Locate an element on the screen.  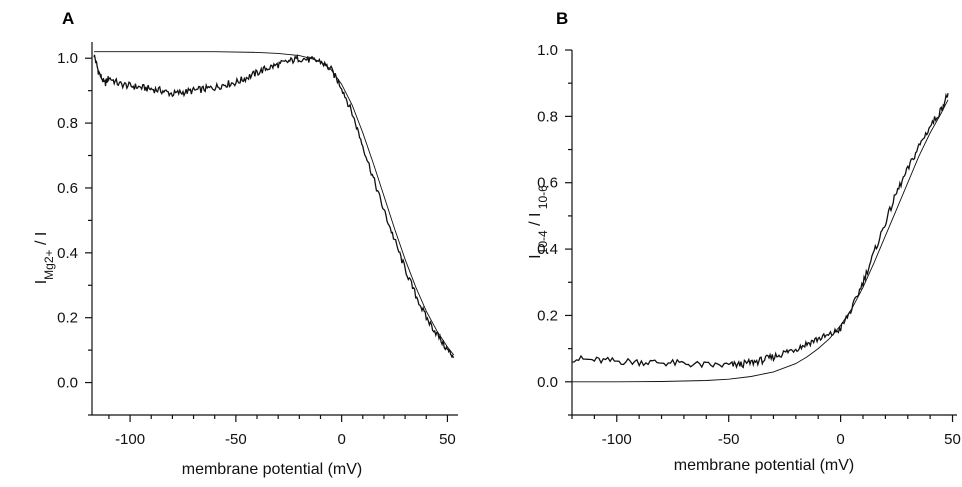
panel-b-ylabel-main: I is located at coordinates (535, 256).